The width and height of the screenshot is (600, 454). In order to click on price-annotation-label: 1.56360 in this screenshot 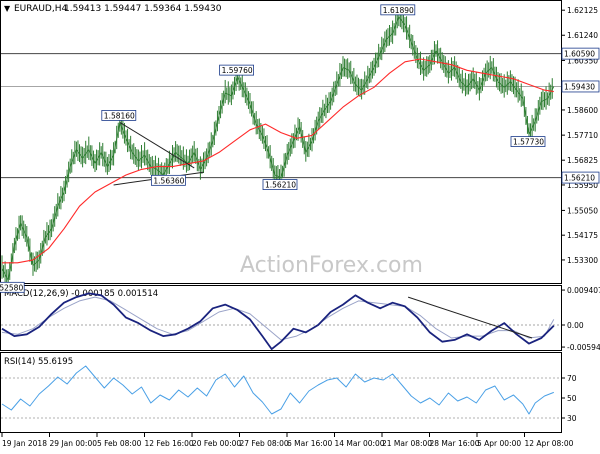, I will do `click(168, 180)`.